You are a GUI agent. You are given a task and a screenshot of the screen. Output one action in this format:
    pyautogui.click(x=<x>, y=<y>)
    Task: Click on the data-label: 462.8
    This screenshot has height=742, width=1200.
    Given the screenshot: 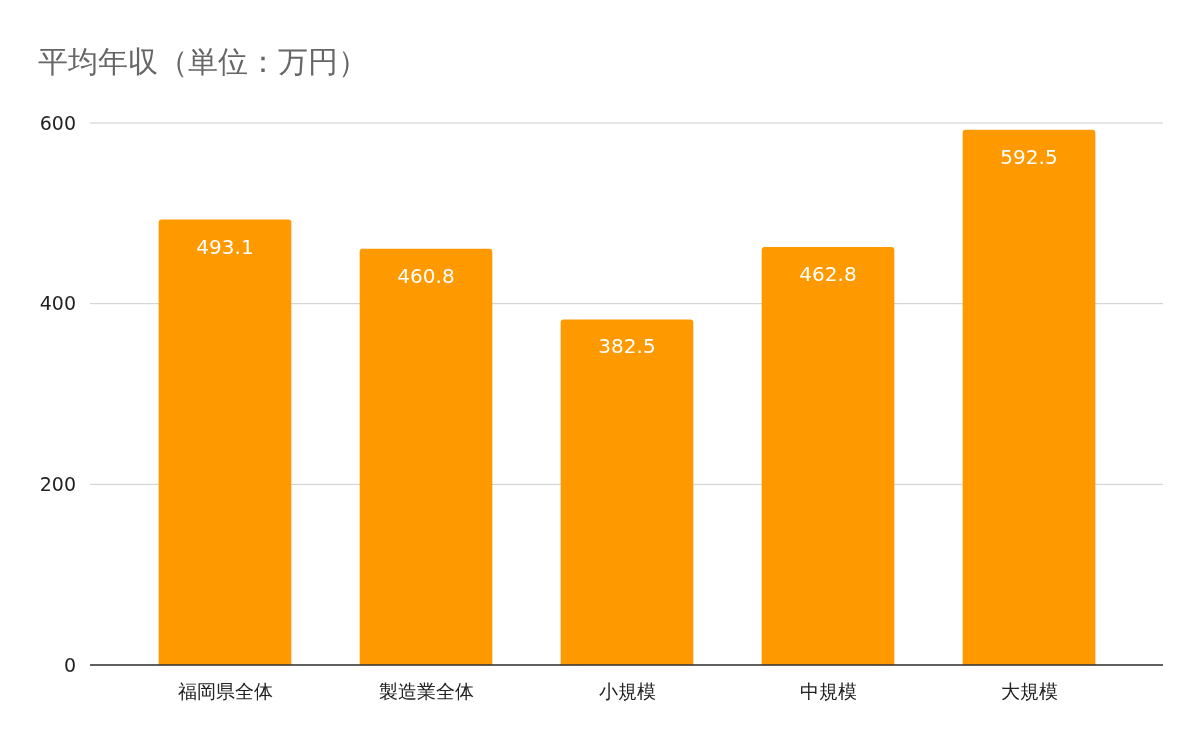 What is the action you would take?
    pyautogui.click(x=828, y=273)
    